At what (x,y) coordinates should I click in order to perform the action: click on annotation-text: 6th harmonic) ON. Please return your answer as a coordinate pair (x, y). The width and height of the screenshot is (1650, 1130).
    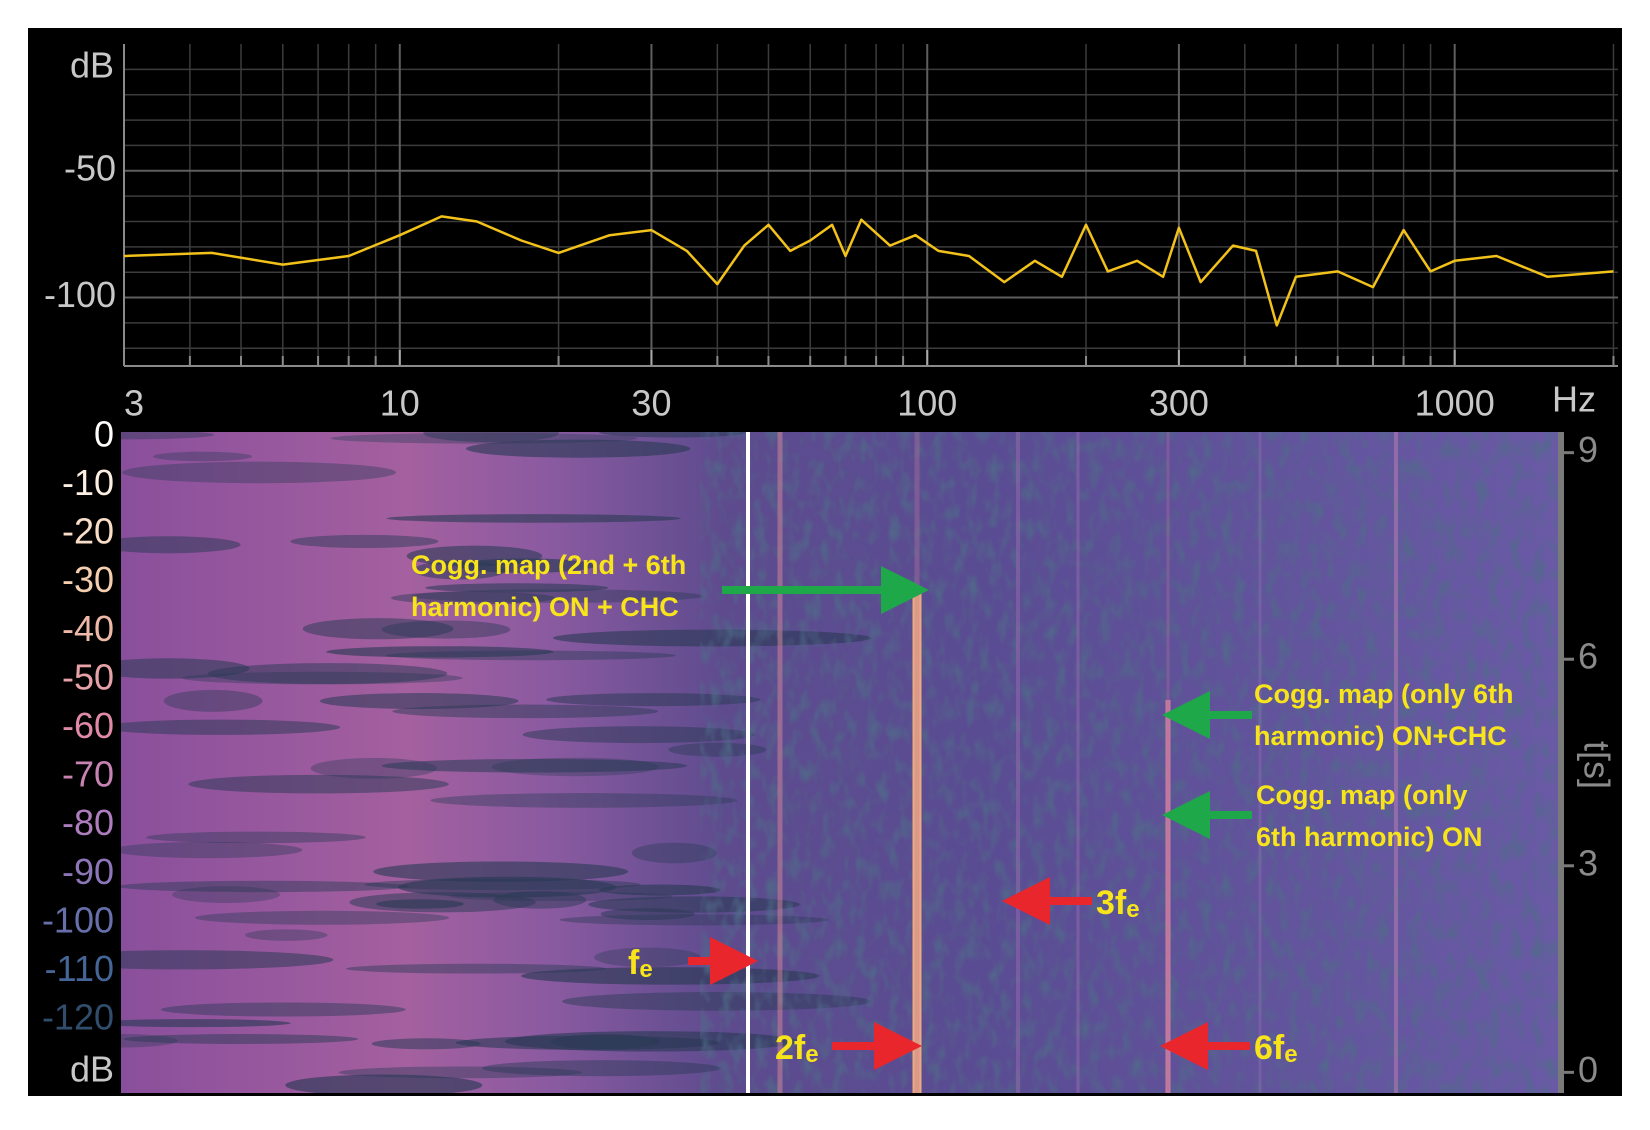
    Looking at the image, I should click on (1369, 837).